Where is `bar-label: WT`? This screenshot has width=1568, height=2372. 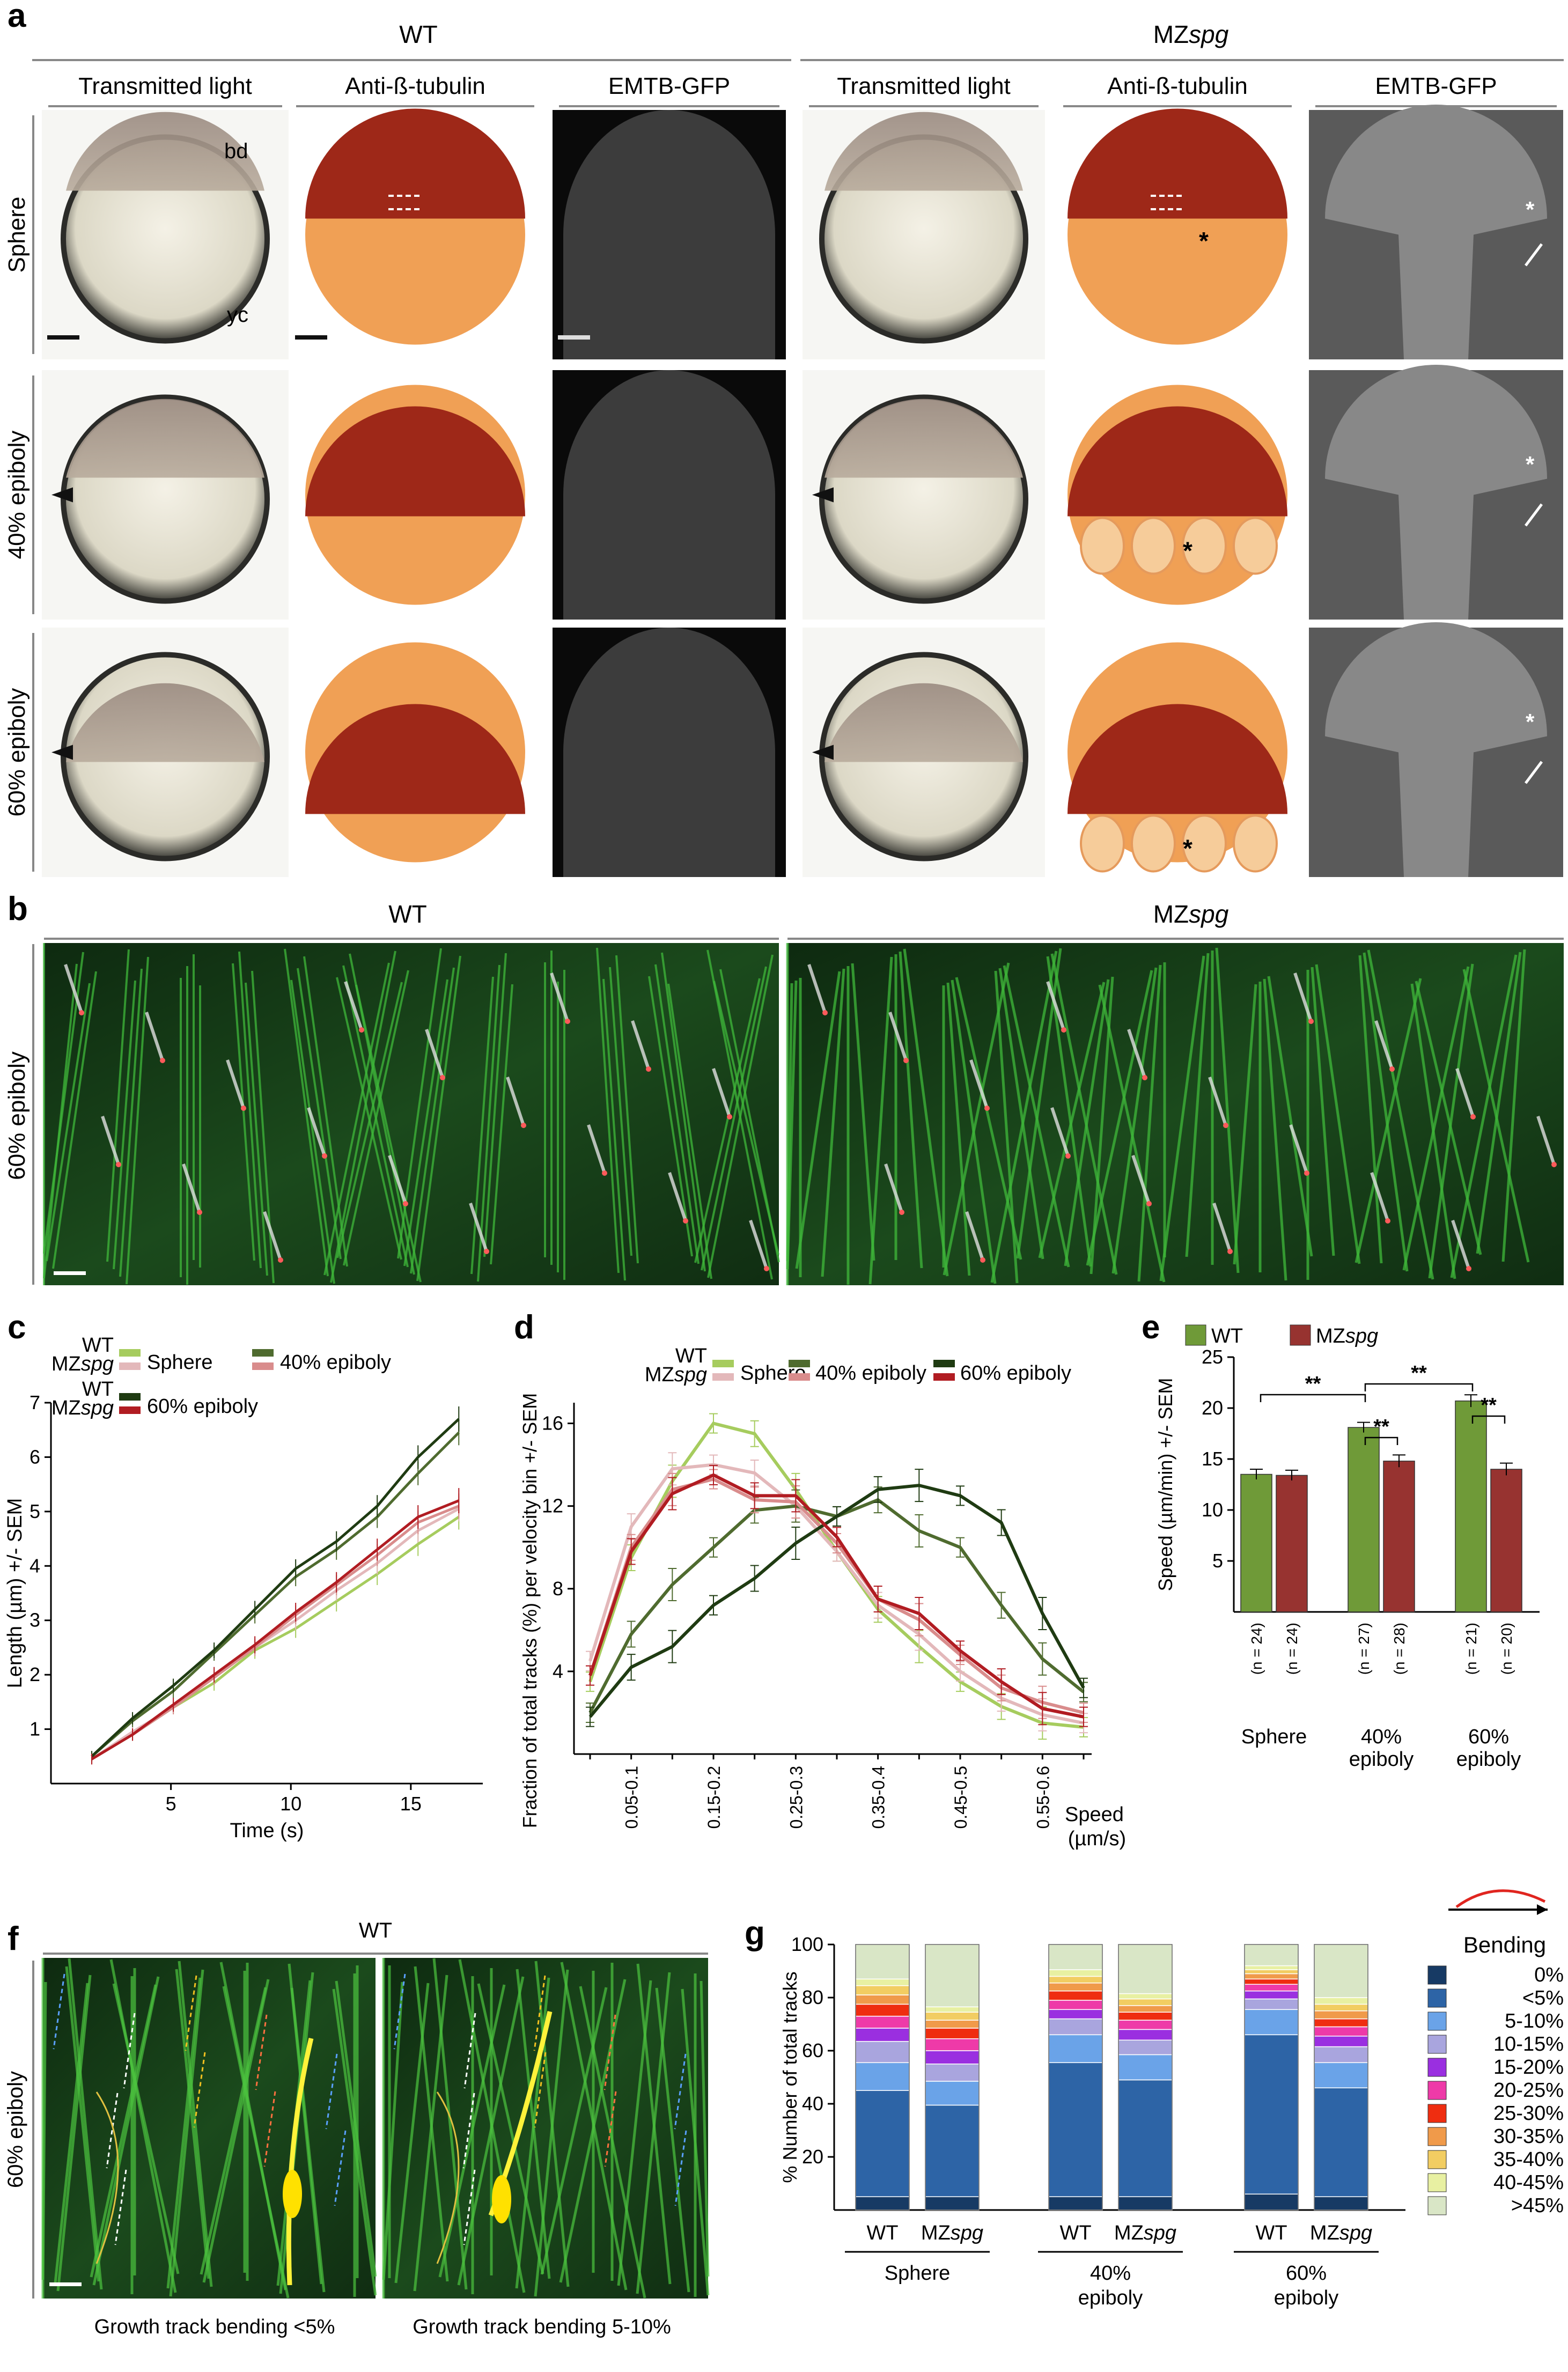
bar-label: WT is located at coordinates (882, 2233).